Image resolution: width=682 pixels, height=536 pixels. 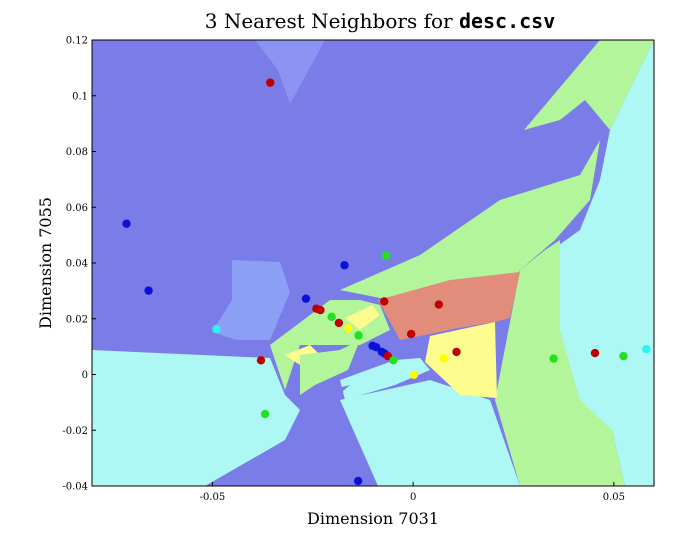 What do you see at coordinates (330, 367) in the screenshot?
I see `region-green-lower` at bounding box center [330, 367].